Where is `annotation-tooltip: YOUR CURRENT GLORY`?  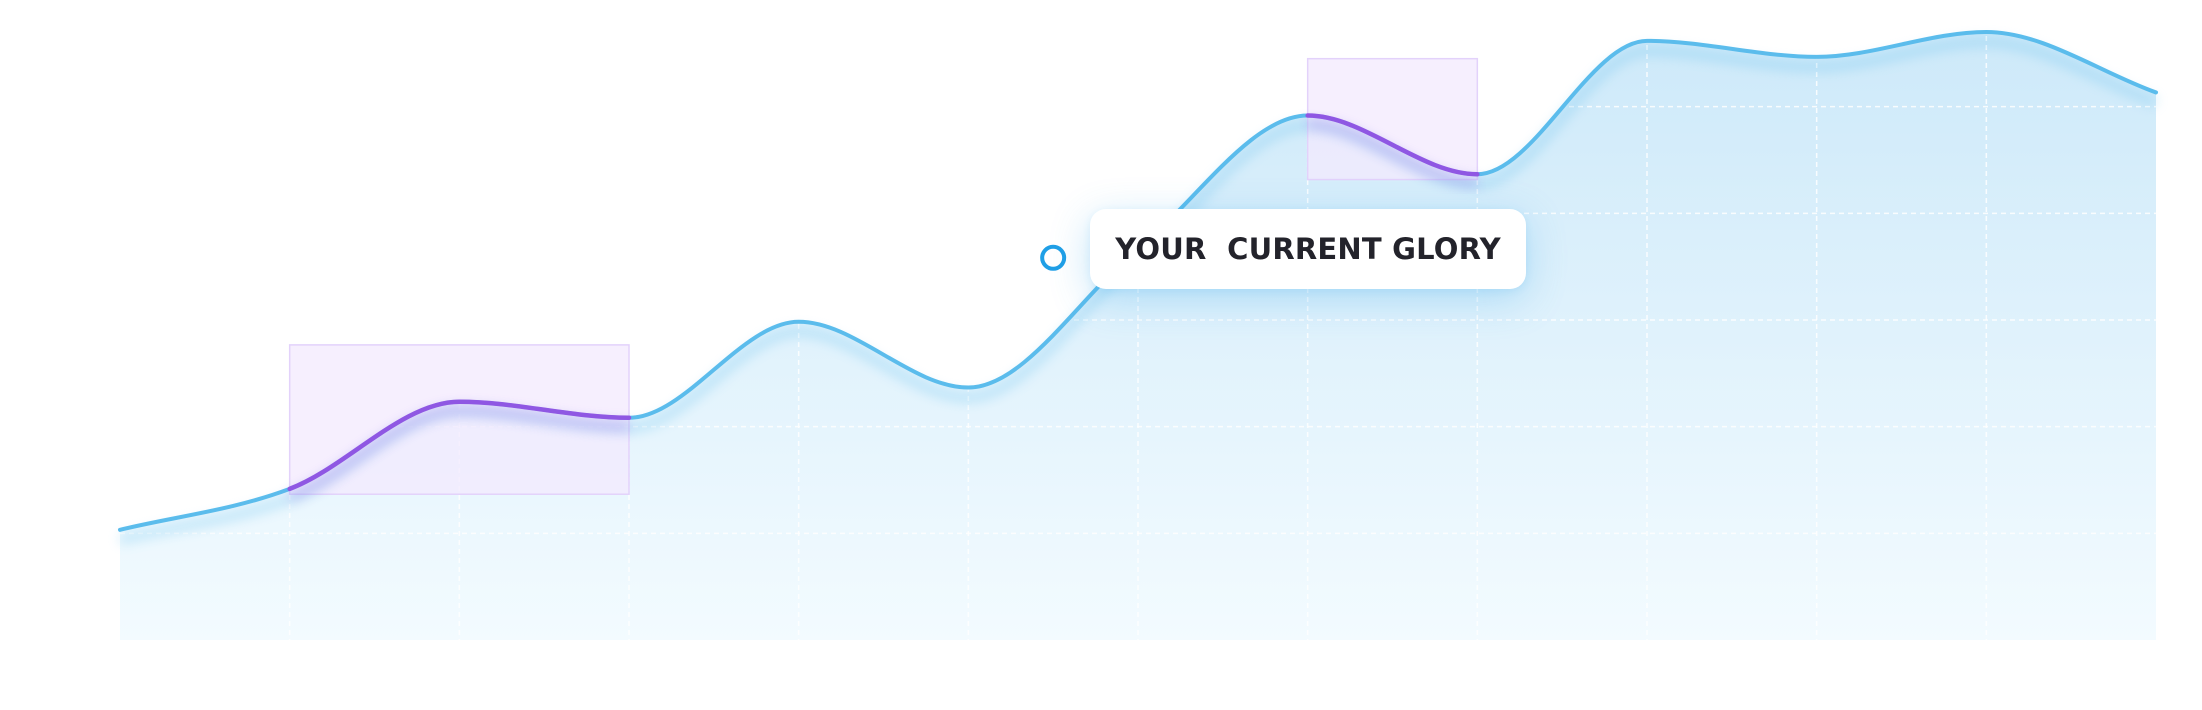 annotation-tooltip: YOUR CURRENT GLORY is located at coordinates (1308, 249).